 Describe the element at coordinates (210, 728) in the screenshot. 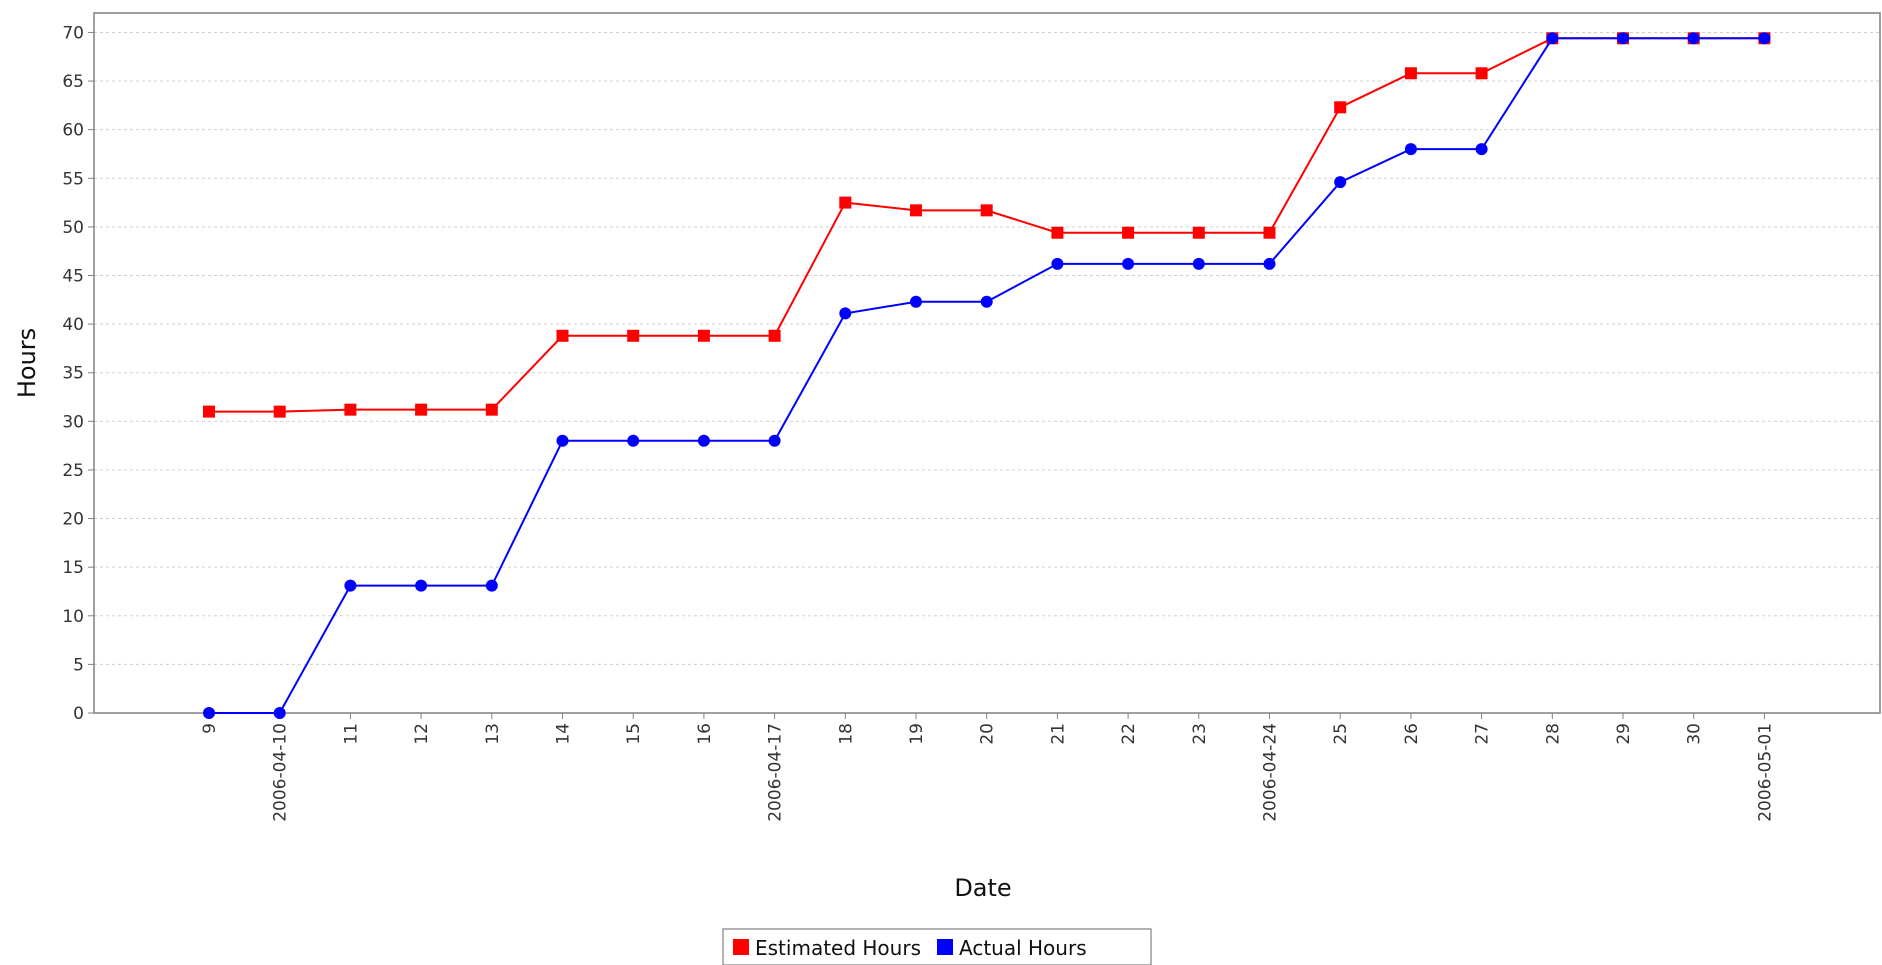

I see `x-tick-label: 9` at that location.